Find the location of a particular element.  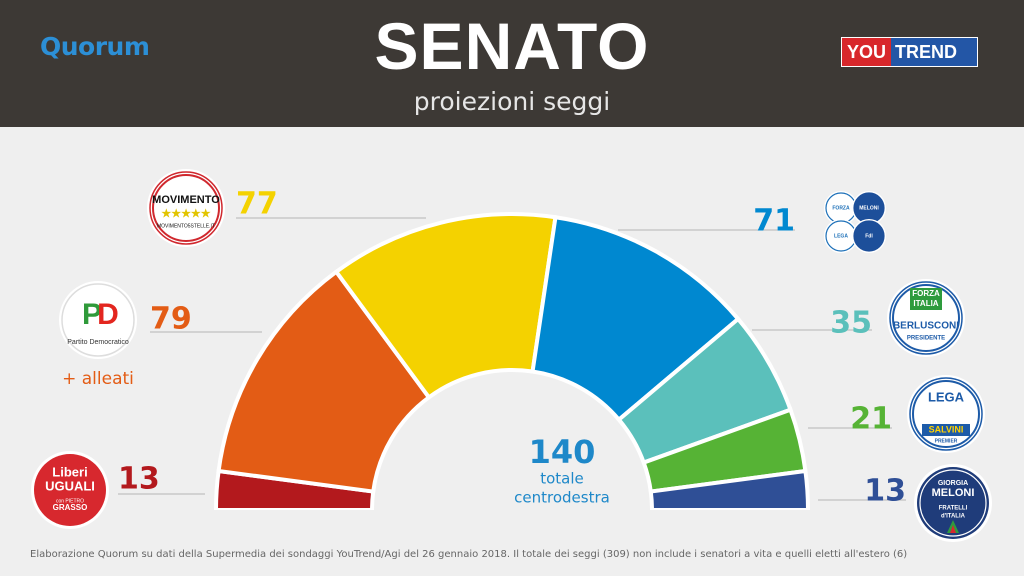

logo-text: GIORGIA is located at coordinates (953, 483).